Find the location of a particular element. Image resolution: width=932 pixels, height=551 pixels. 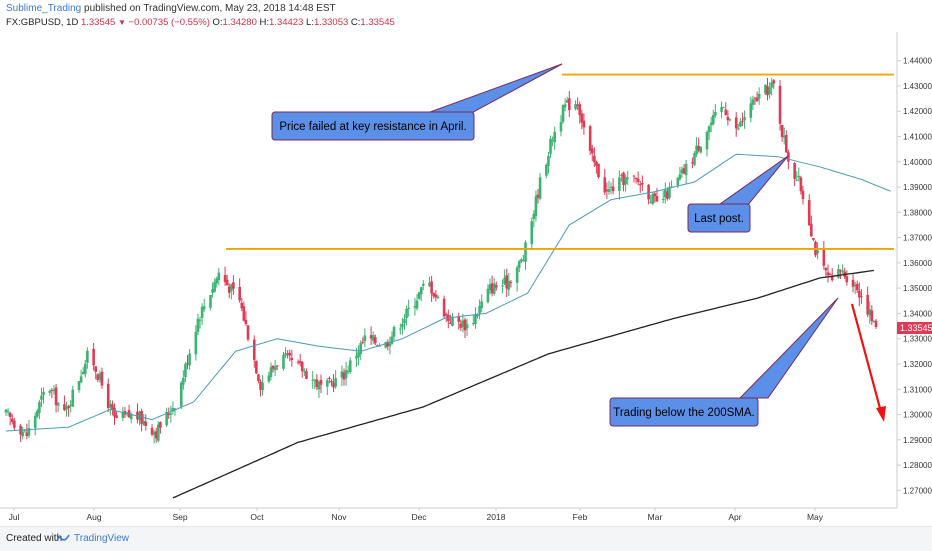

callout-200sma: Trading below the 200SMA. is located at coordinates (724, 362).